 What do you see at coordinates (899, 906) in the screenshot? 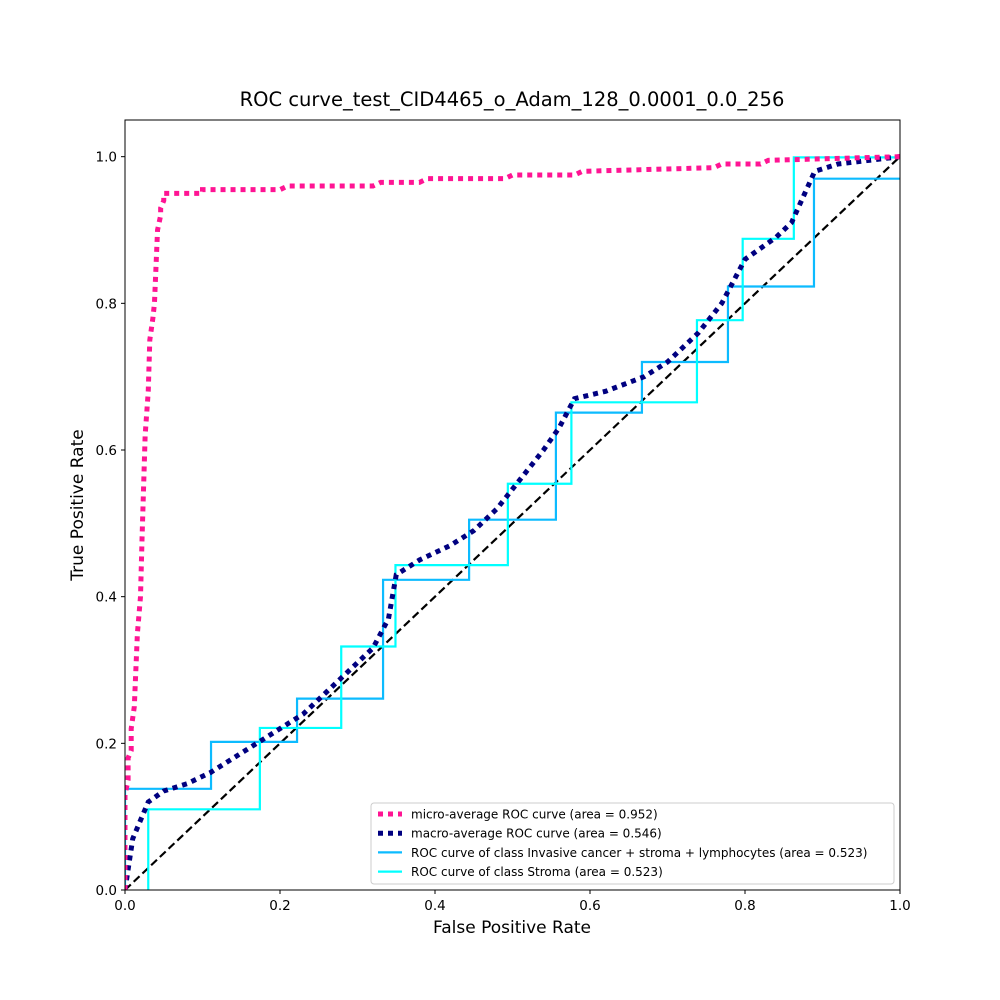
I see `x-tick-label: 1.0` at bounding box center [899, 906].